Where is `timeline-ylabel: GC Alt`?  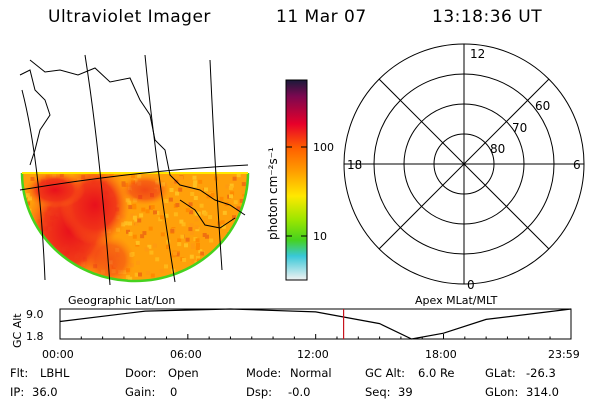
timeline-ylabel: GC Alt is located at coordinates (17, 330).